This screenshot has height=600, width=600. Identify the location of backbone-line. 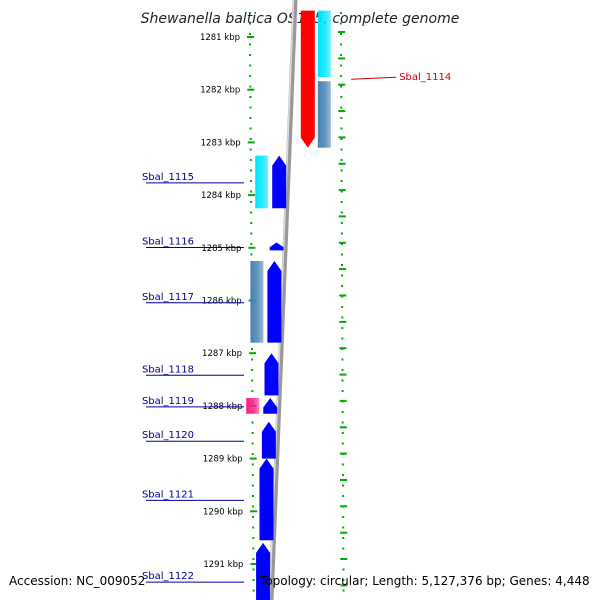
(283, 300).